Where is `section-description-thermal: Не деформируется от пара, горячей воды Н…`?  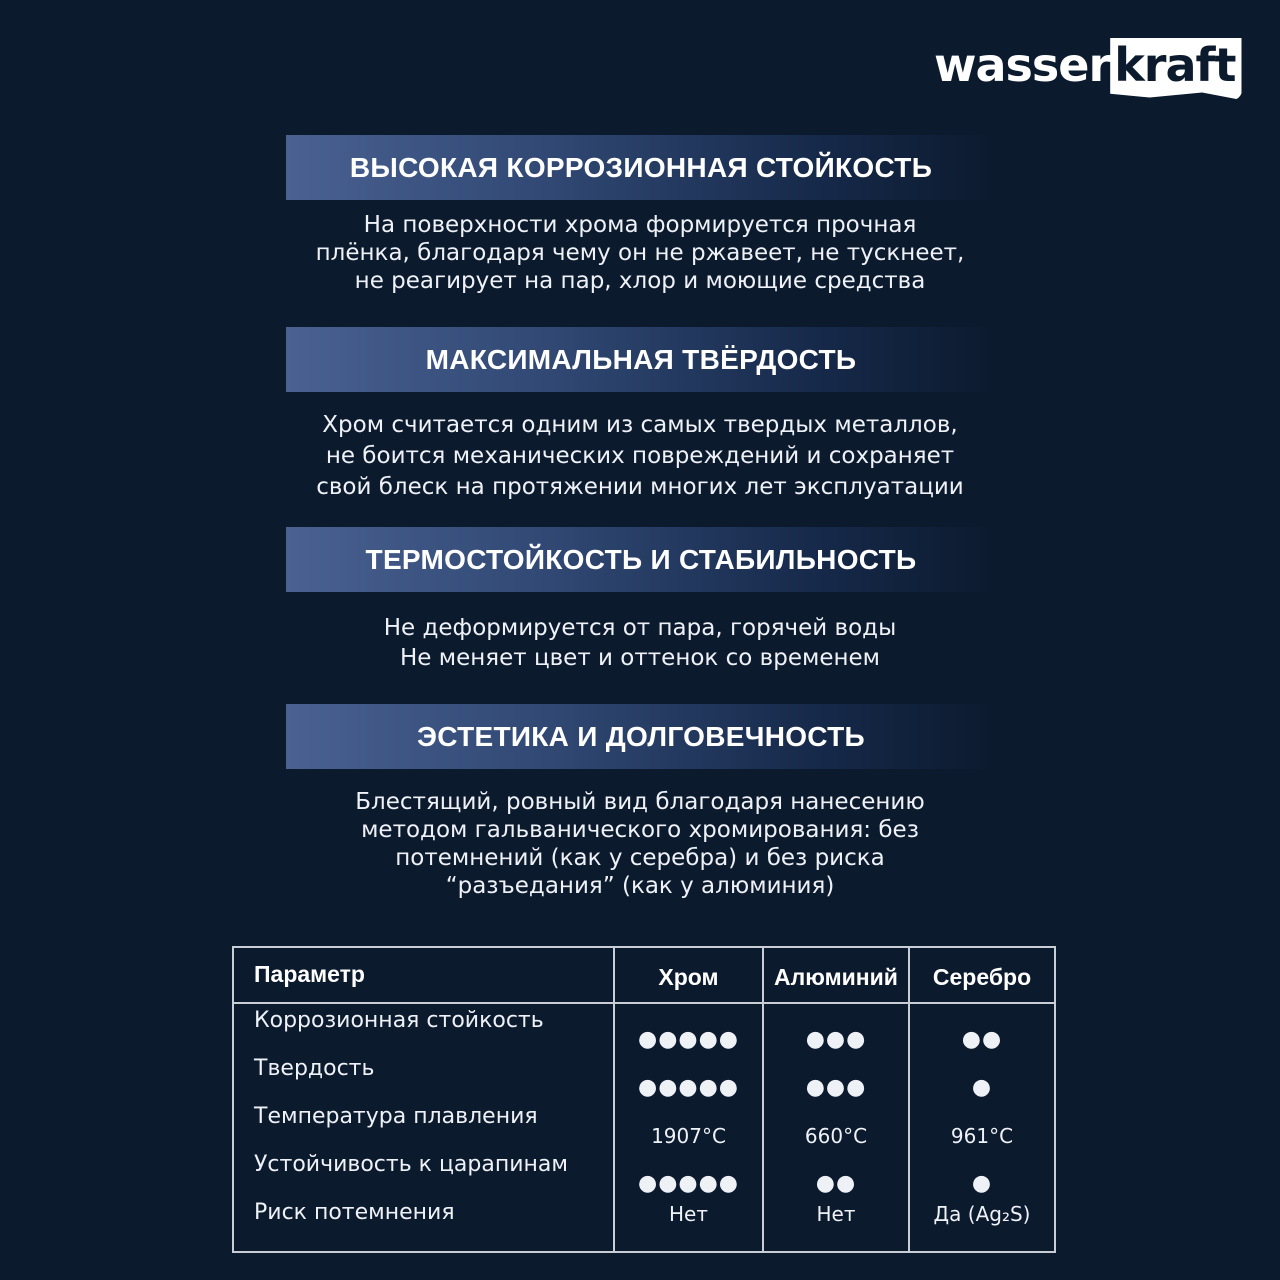 section-description-thermal: Не деформируется от пара, горячей воды Н… is located at coordinates (640, 643).